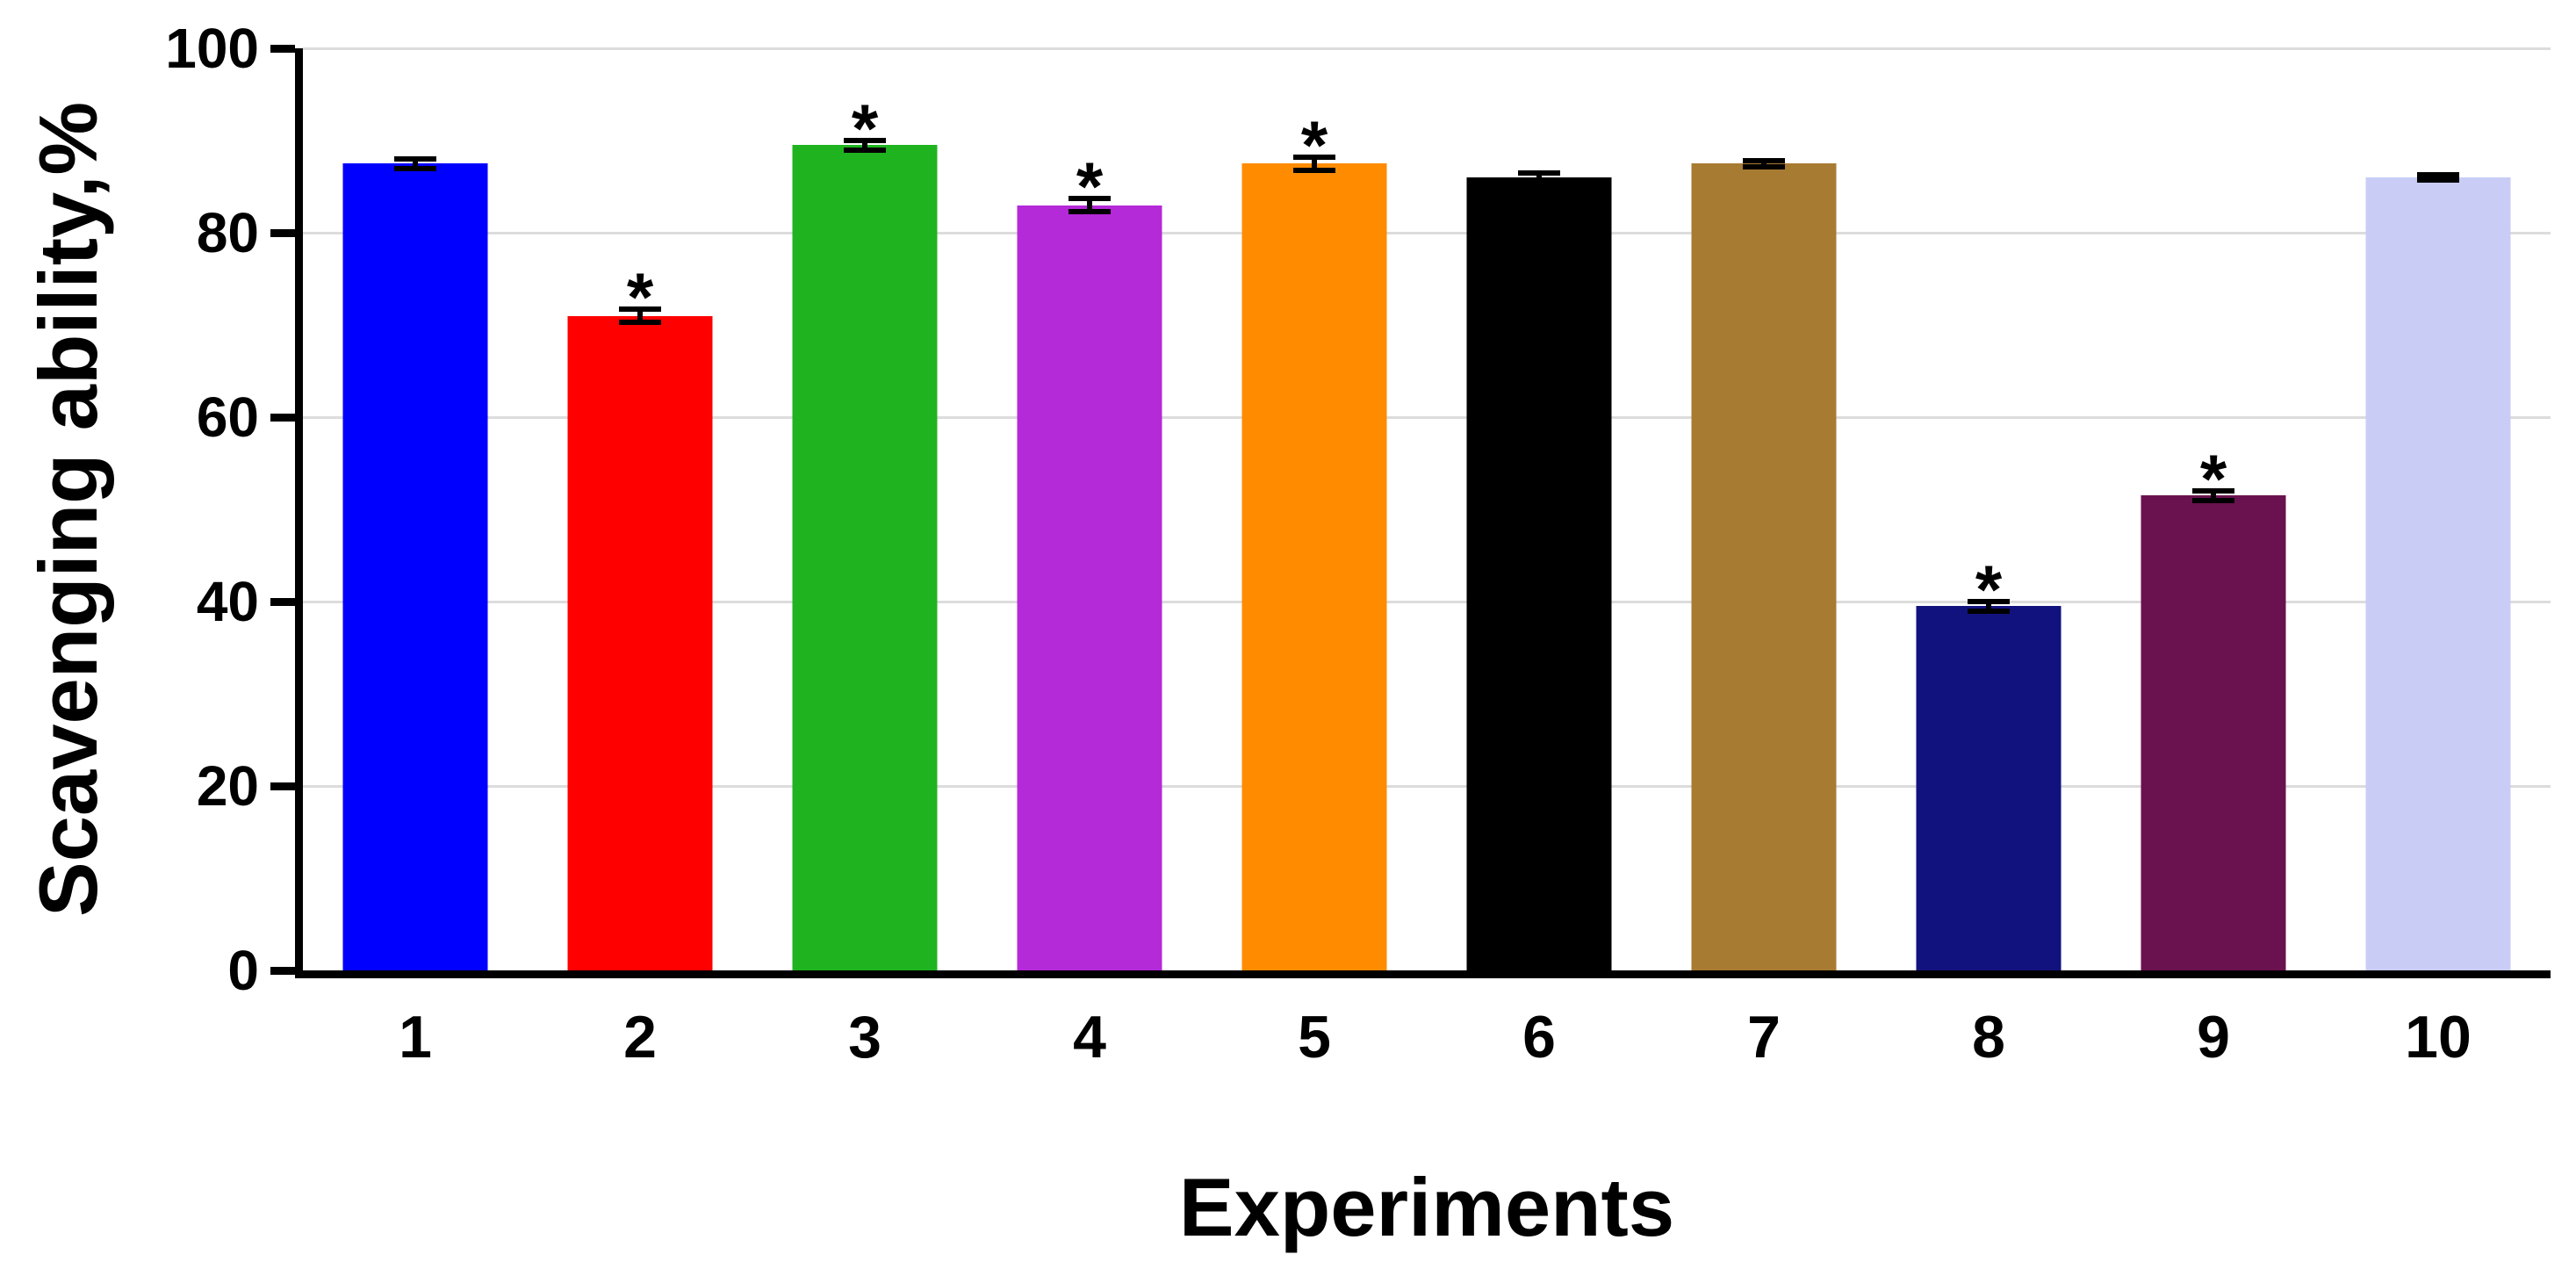 Image resolution: width=2576 pixels, height=1276 pixels. Describe the element at coordinates (1989, 589) in the screenshot. I see `significance-star-8: *` at that location.